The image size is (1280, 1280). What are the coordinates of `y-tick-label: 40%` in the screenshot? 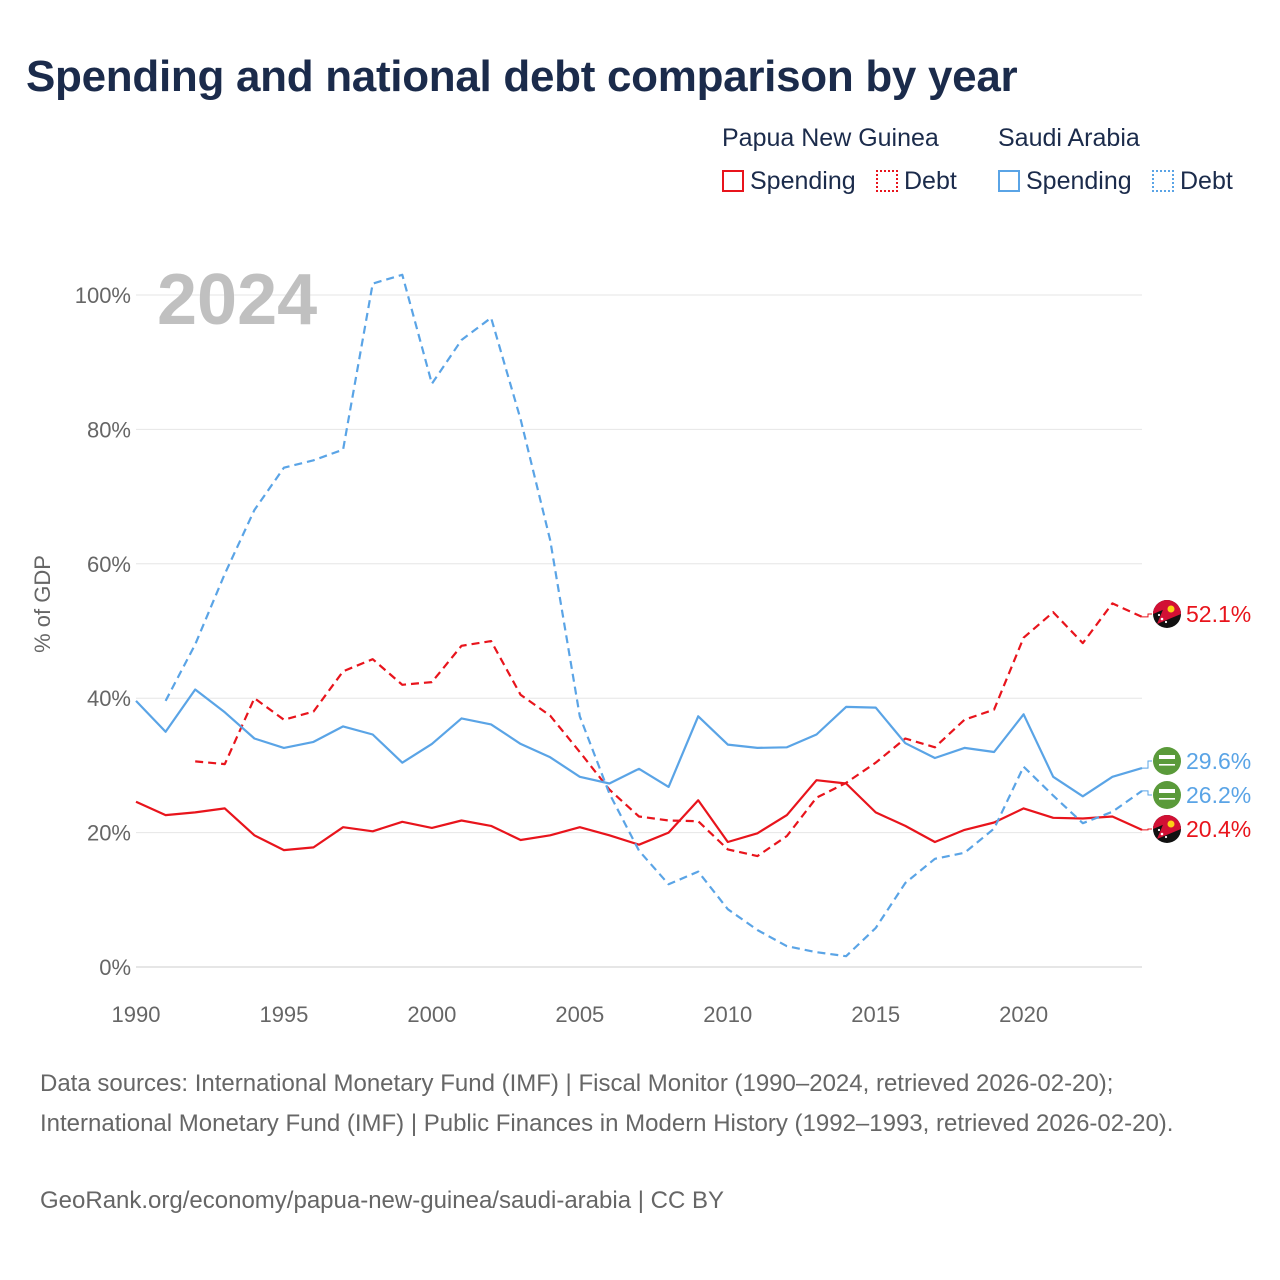 It's located at (109, 698).